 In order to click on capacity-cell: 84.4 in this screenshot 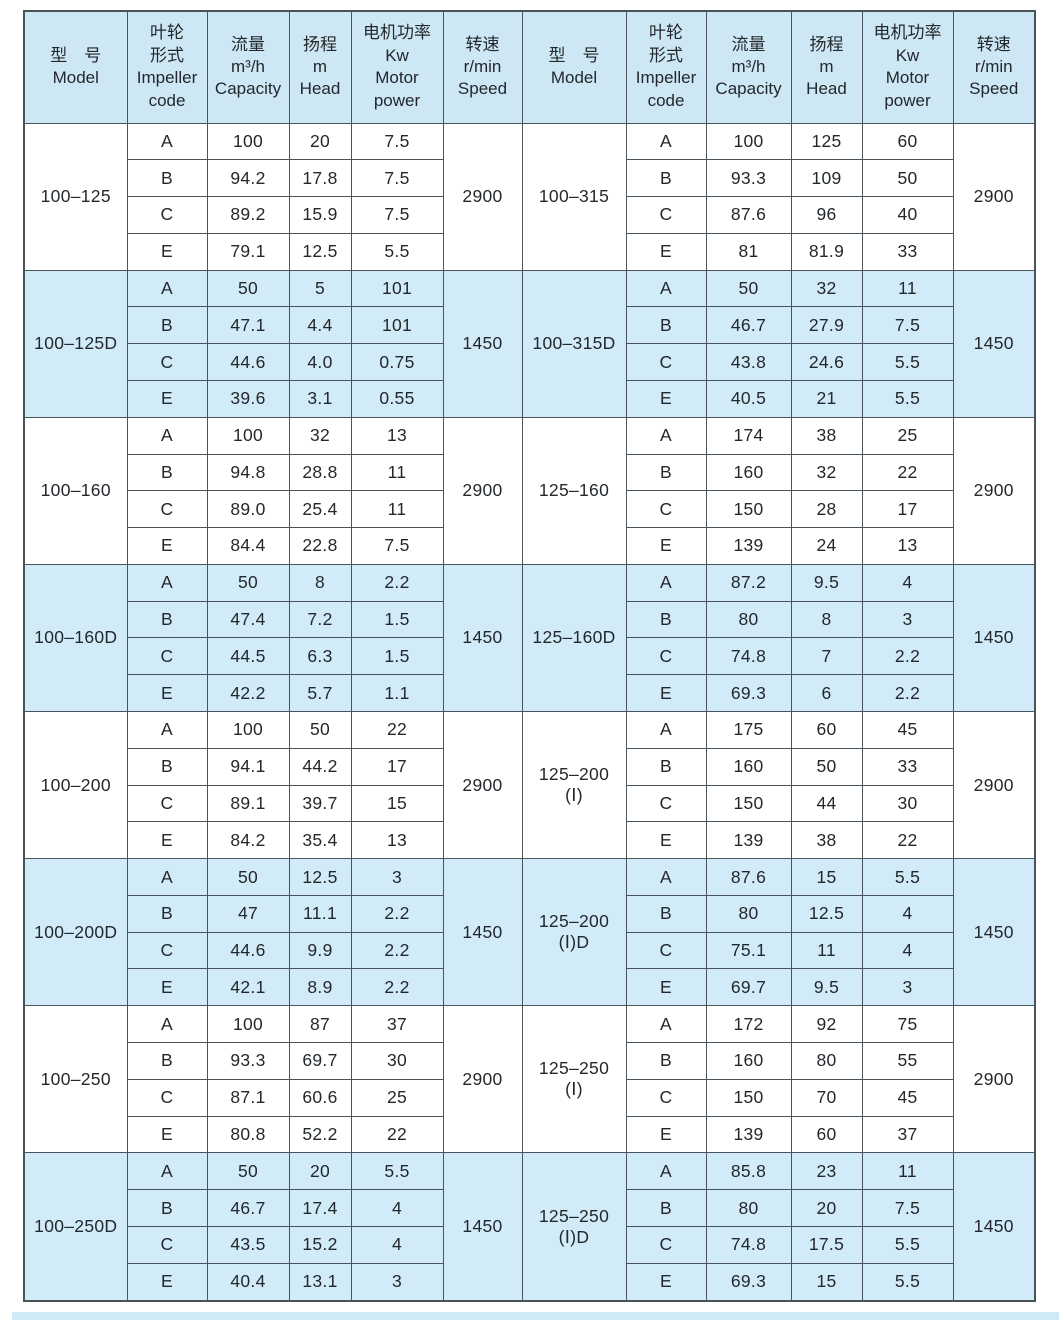, I will do `click(248, 546)`.